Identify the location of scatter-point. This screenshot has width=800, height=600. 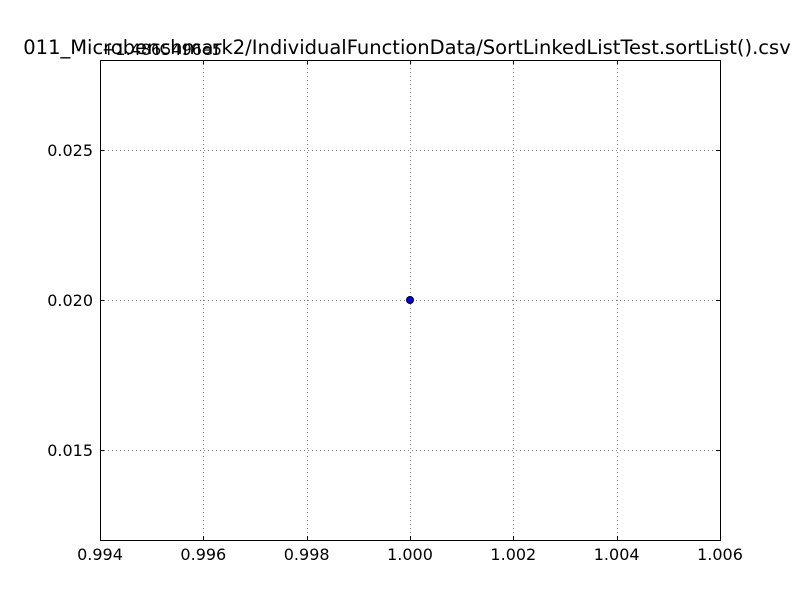
(410, 300).